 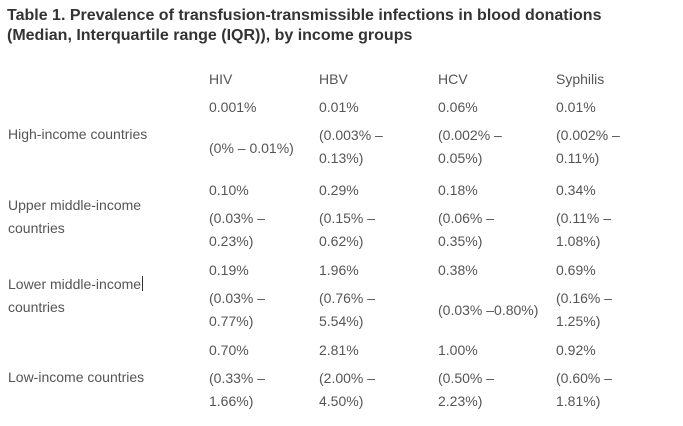 I want to click on table-cell-iqr: (0.11% – 1.08%), so click(x=583, y=229).